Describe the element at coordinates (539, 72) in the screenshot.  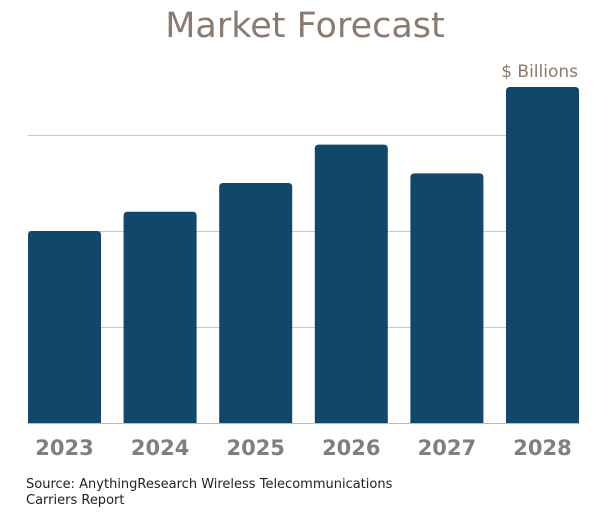
I see `y-axis-unit-label: $ Billions` at that location.